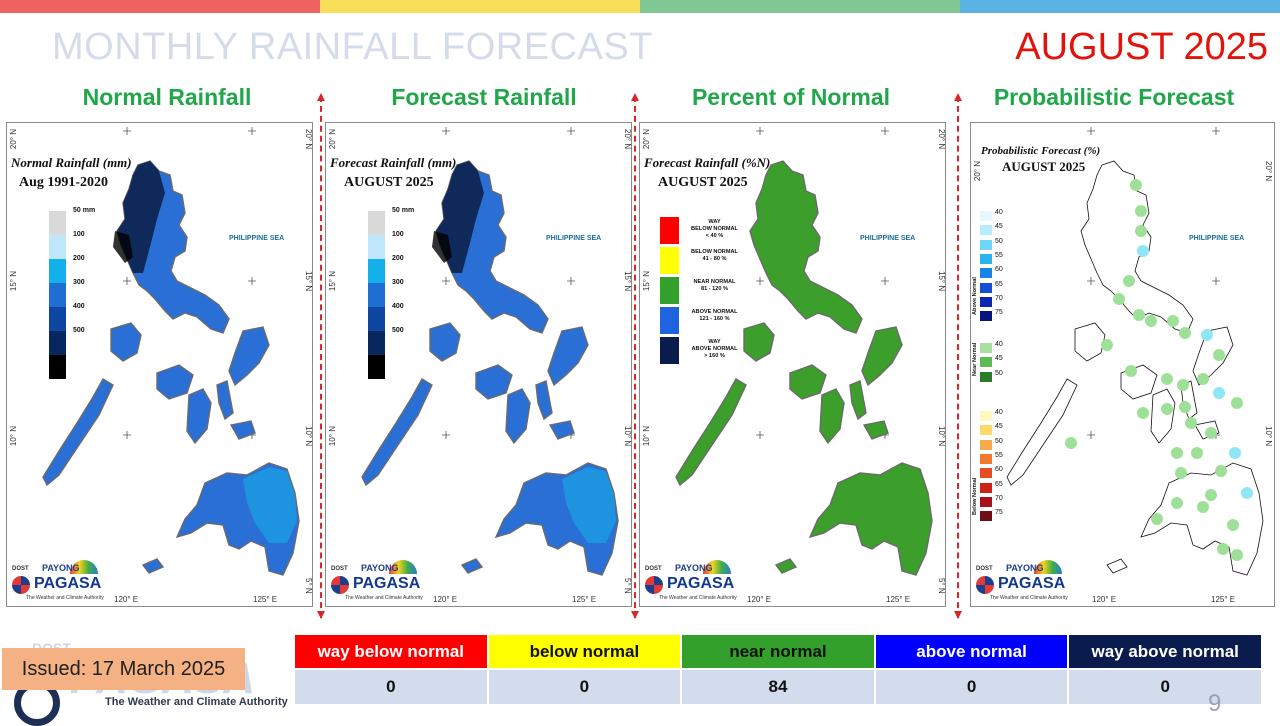  Describe the element at coordinates (1135, 351) in the screenshot. I see `philippines-map-probabilistic` at that location.